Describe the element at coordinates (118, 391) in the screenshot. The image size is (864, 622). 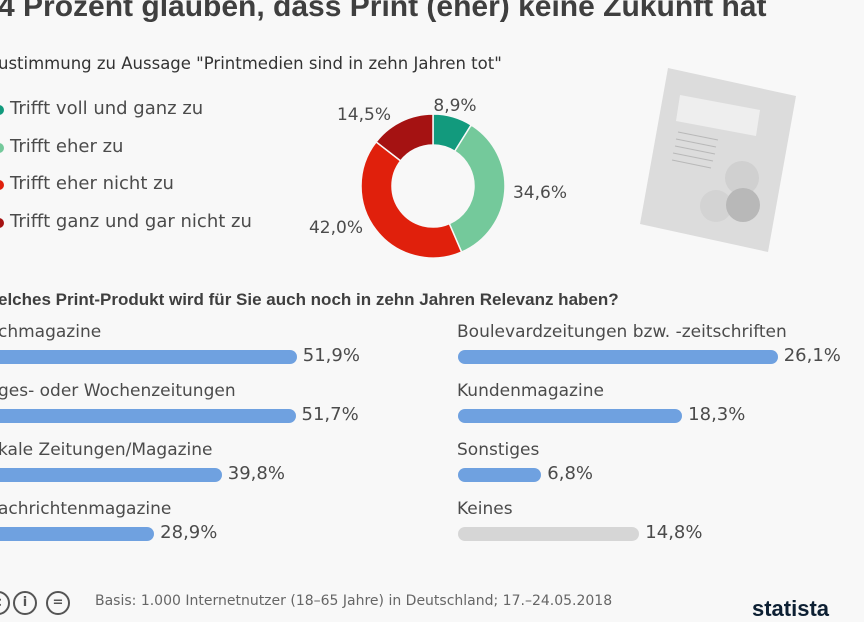
I see `bar-label: ges- oder Wochenzeitungen` at that location.